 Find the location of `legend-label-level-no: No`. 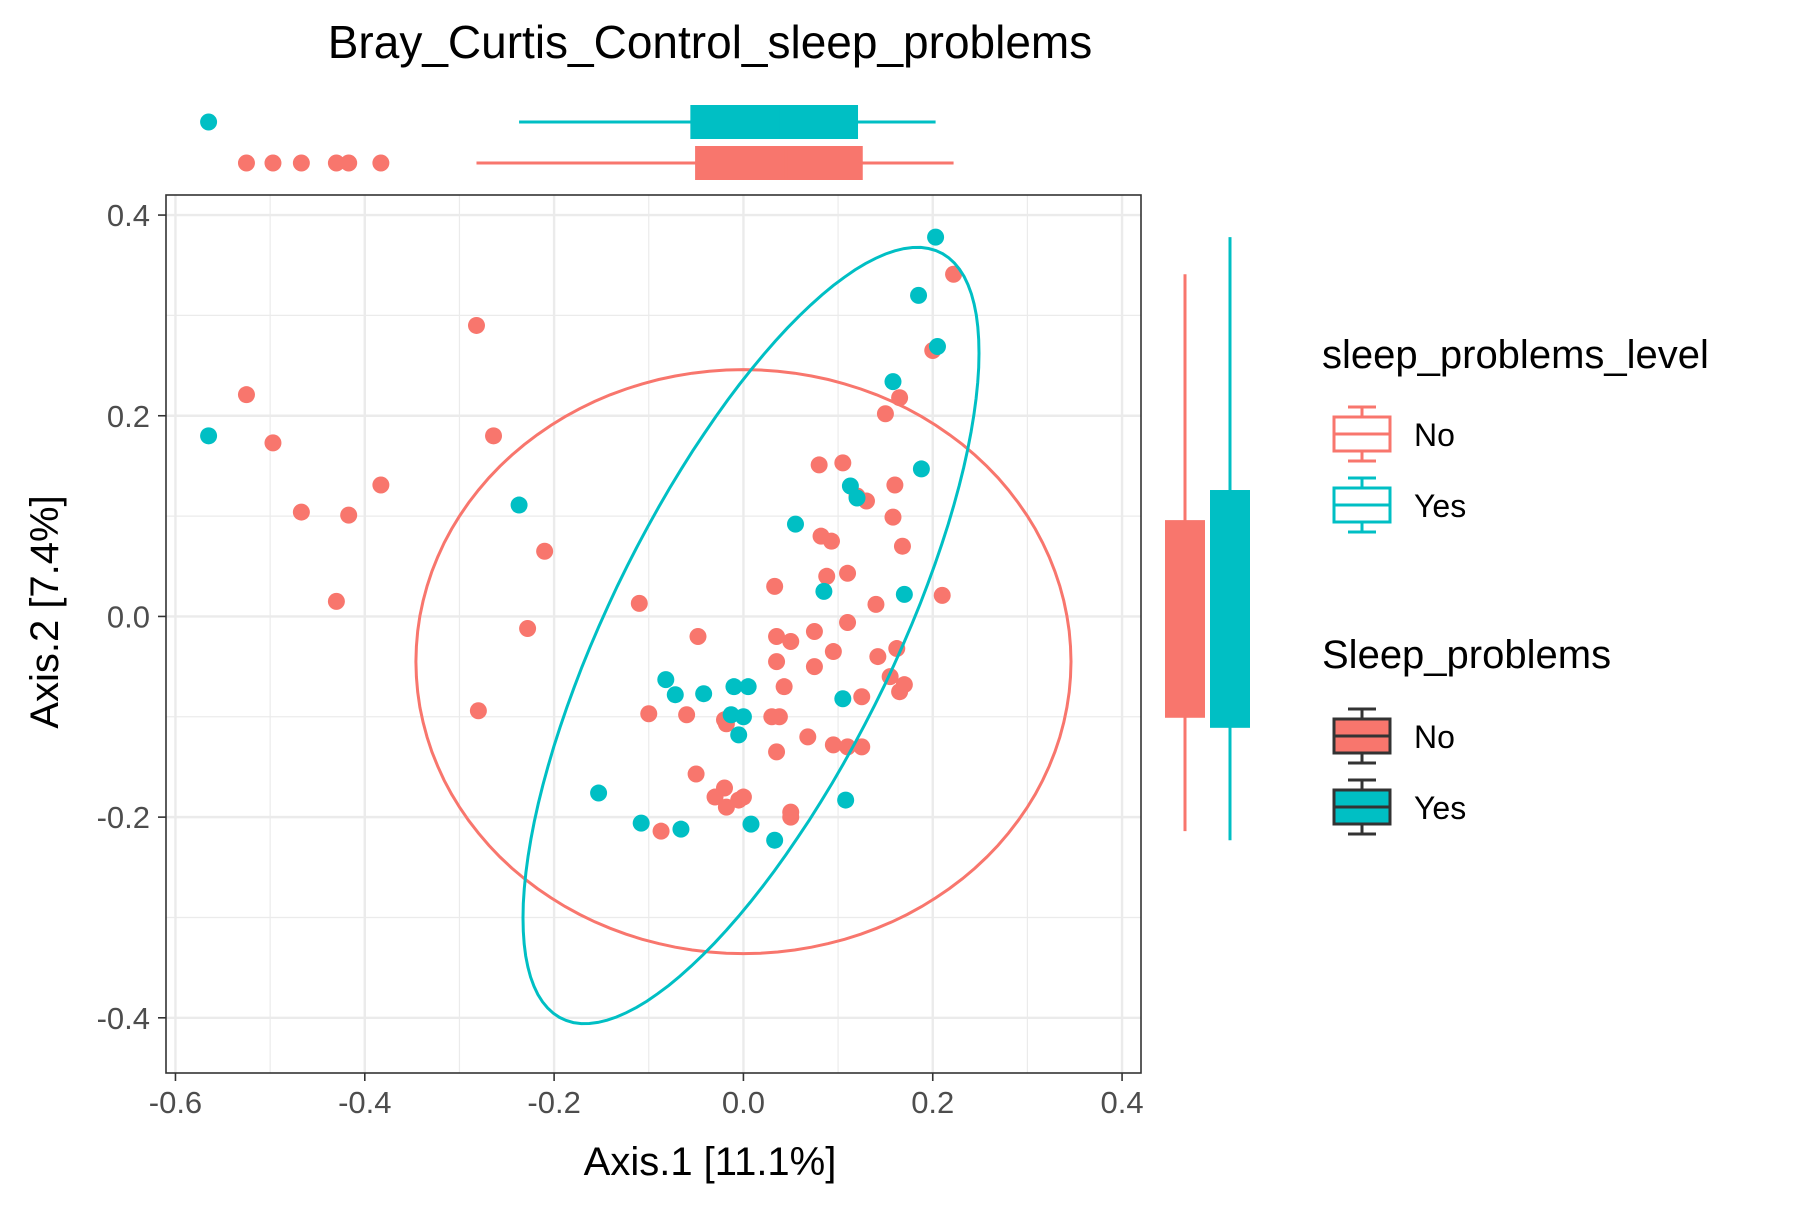

legend-label-level-no: No is located at coordinates (1434, 435).